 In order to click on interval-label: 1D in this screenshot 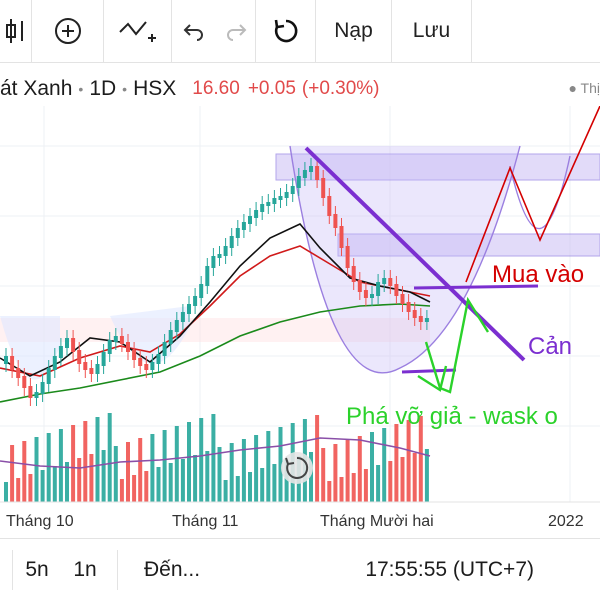, I will do `click(103, 88)`.